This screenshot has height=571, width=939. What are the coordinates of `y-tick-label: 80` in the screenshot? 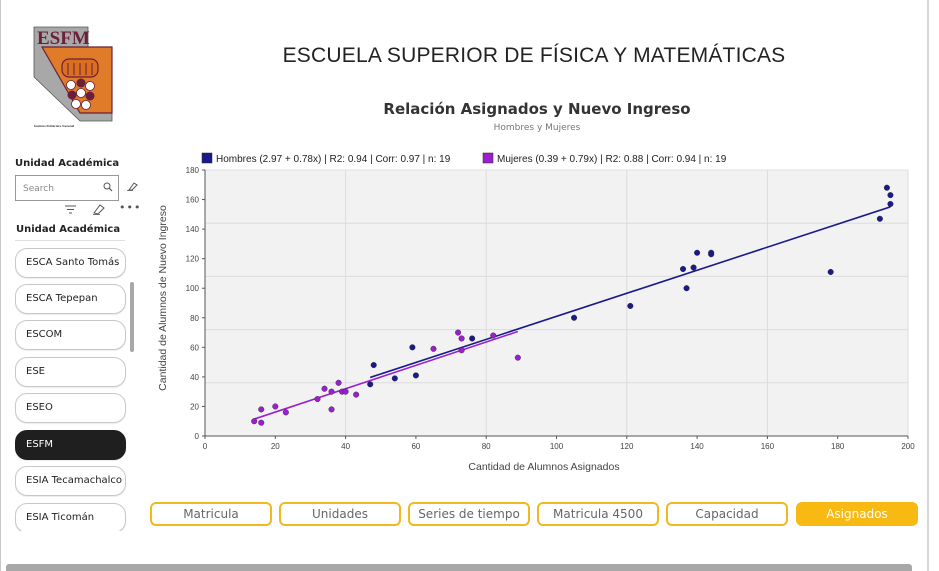 It's located at (194, 318).